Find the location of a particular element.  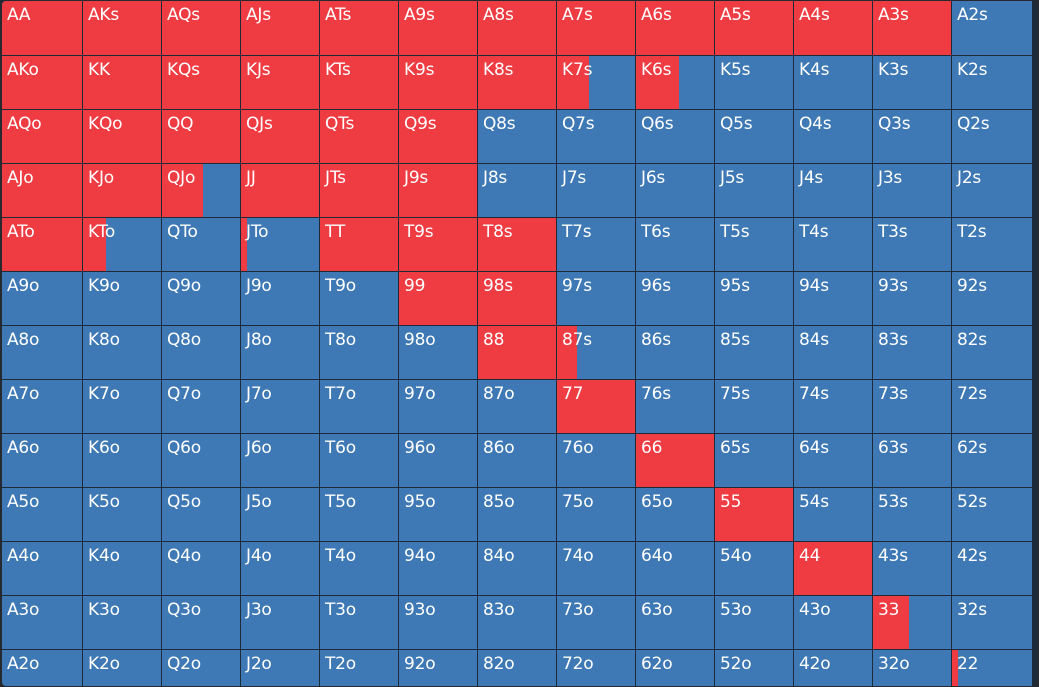

hand-cell-t5s: T5s is located at coordinates (754, 245).